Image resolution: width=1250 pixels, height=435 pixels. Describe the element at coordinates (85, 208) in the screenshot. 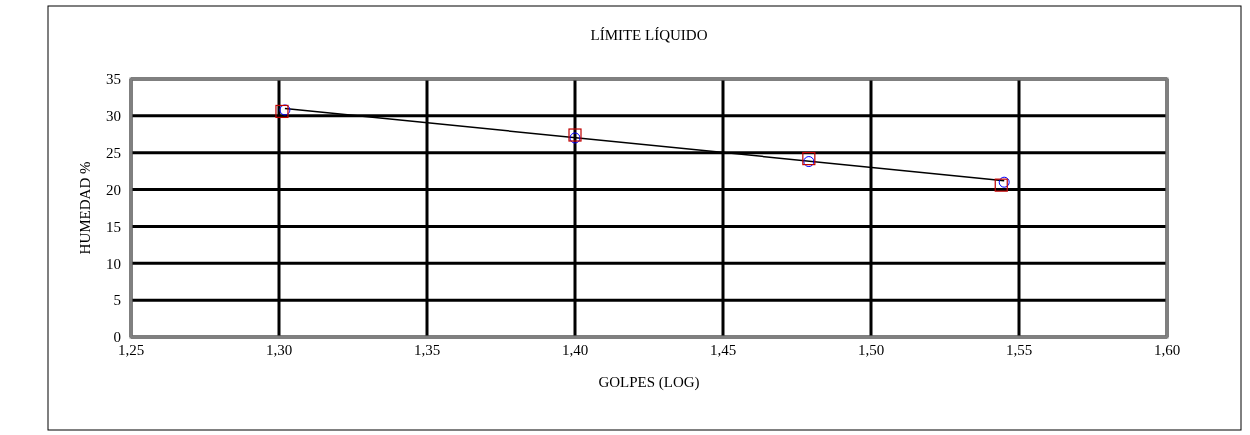

I see `y-axis-title: HUMEDAD %` at that location.